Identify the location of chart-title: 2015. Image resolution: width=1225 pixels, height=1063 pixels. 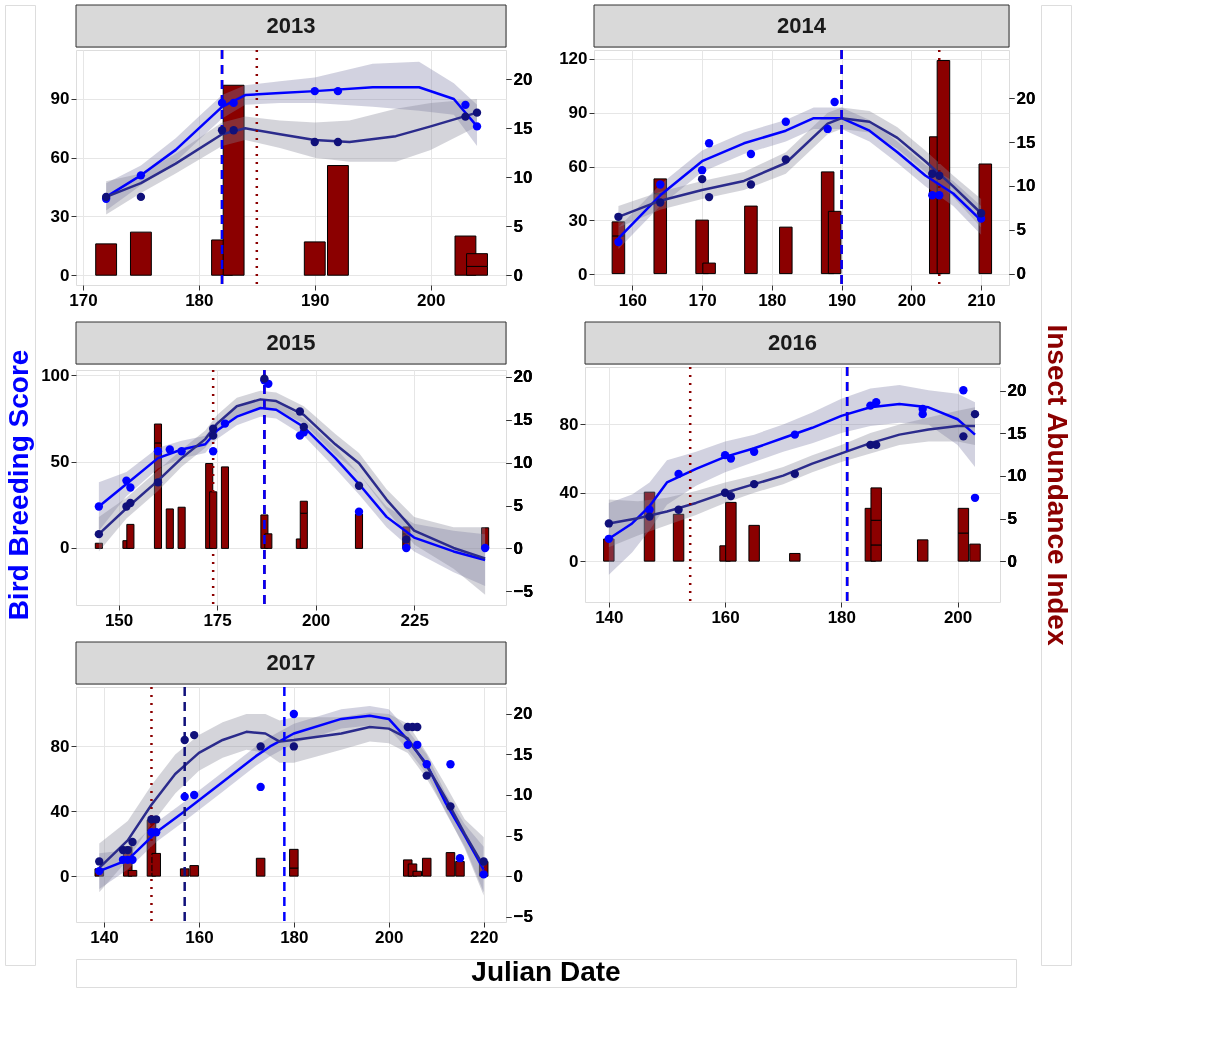
(291, 342).